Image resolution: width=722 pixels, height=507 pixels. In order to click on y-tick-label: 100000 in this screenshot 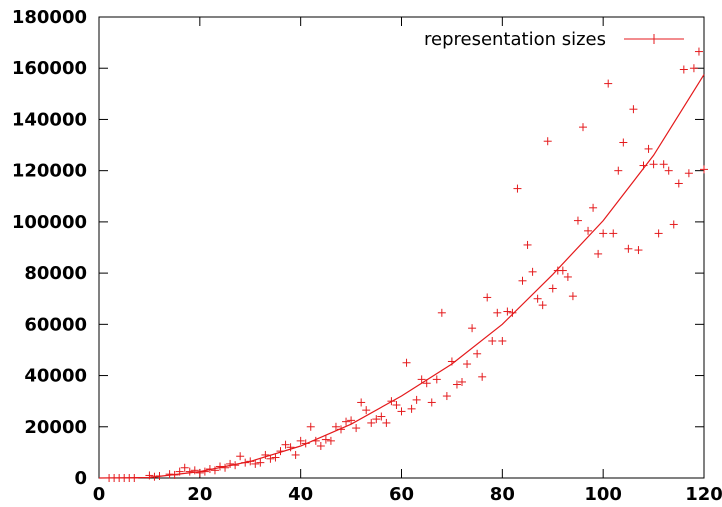, I will do `click(49, 222)`.